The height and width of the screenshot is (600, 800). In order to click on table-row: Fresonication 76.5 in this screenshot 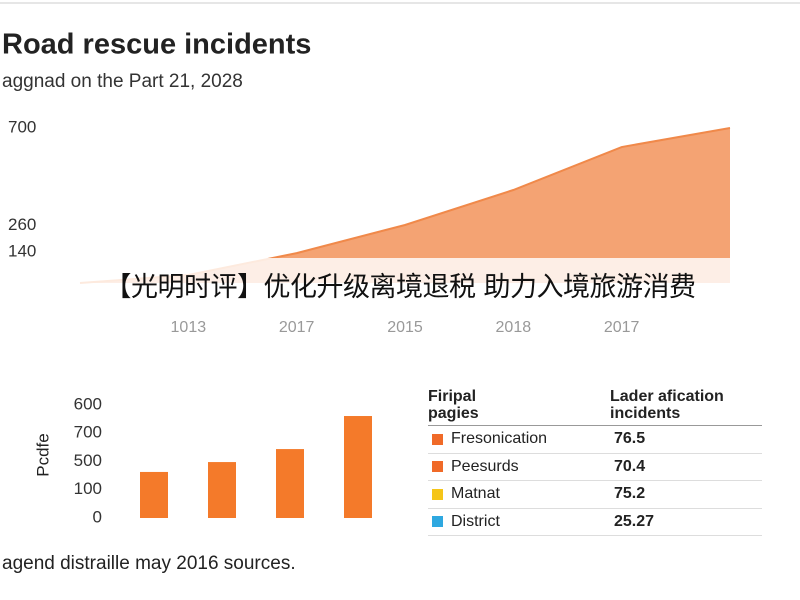, I will do `click(595, 440)`.